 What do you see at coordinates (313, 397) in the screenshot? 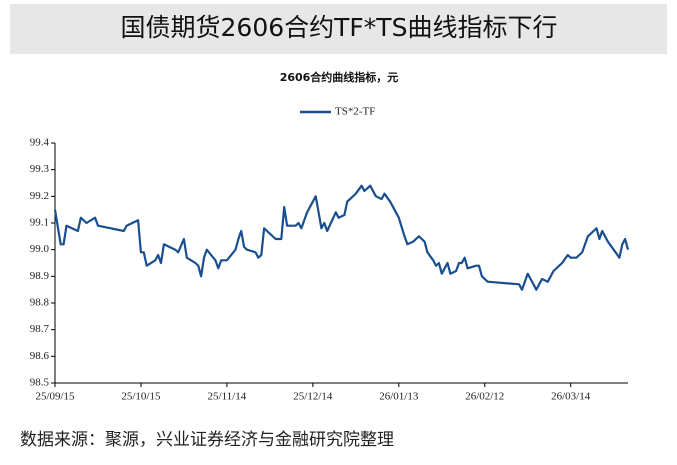
I see `x-tick-label: 25/12/14` at bounding box center [313, 397].